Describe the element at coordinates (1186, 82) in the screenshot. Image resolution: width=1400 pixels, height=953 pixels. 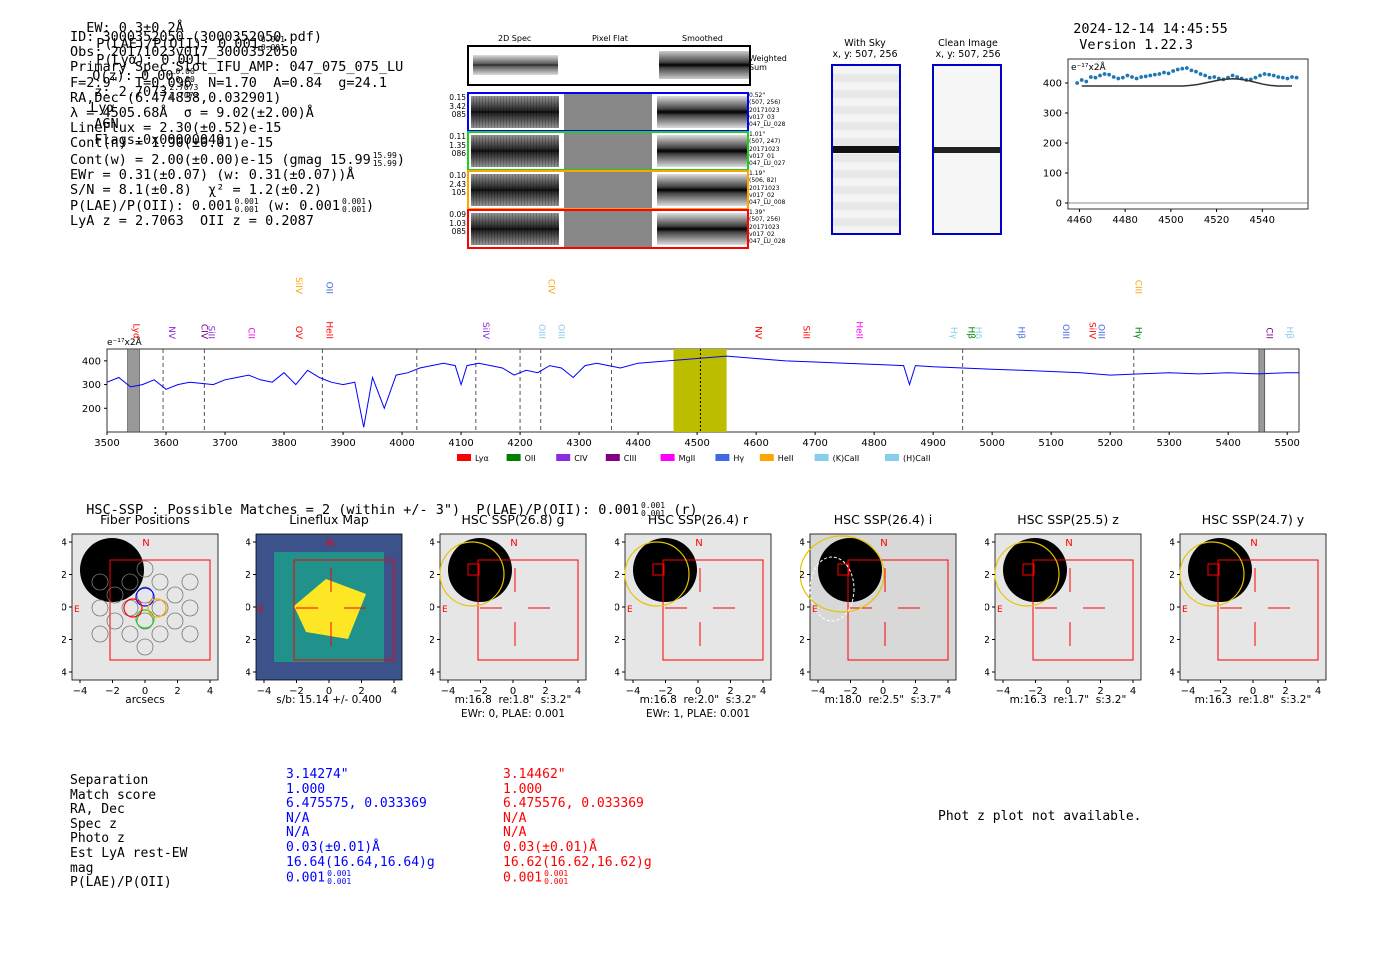
I see `zoom-fit-line` at that location.